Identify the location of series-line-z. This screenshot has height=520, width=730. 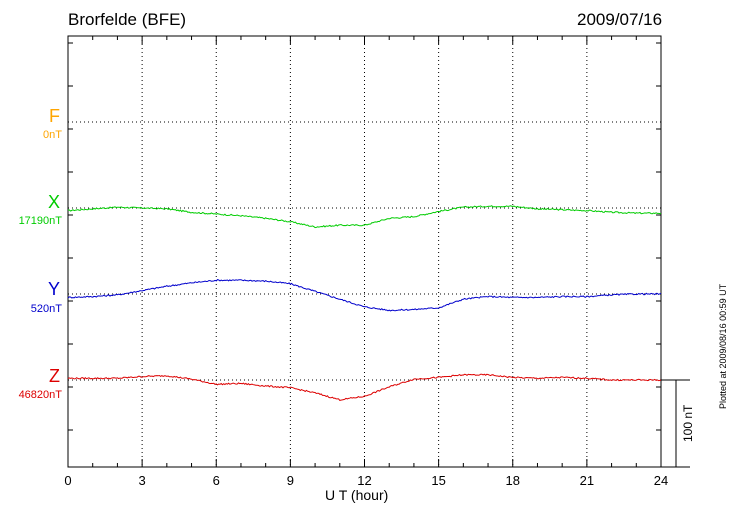
(364, 387).